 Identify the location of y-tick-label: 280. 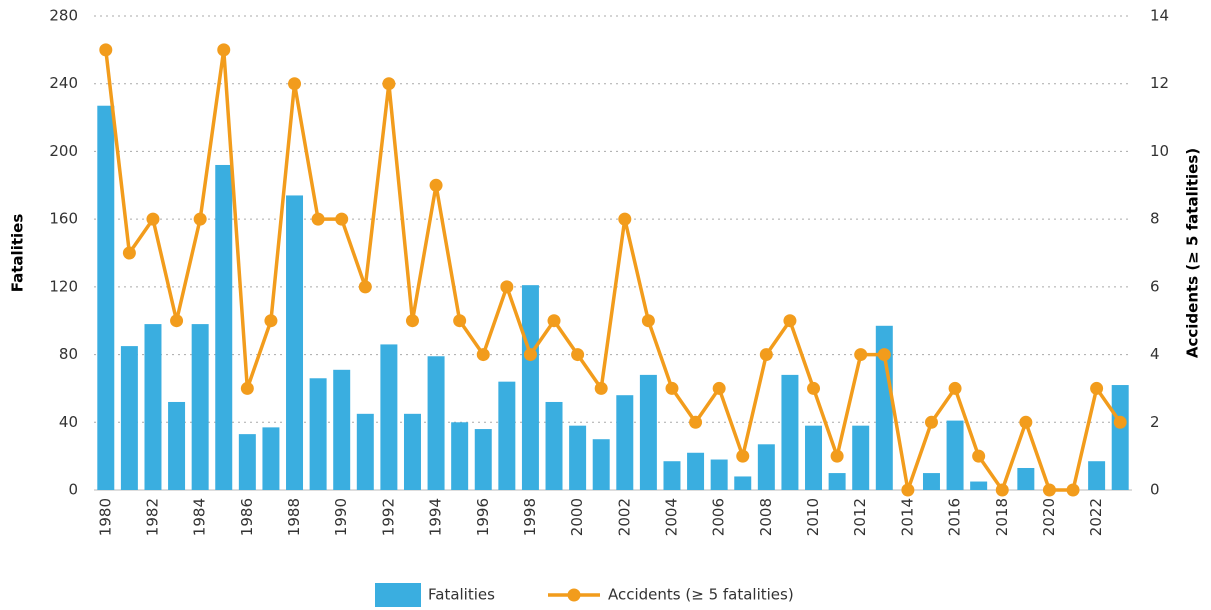
(63, 16).